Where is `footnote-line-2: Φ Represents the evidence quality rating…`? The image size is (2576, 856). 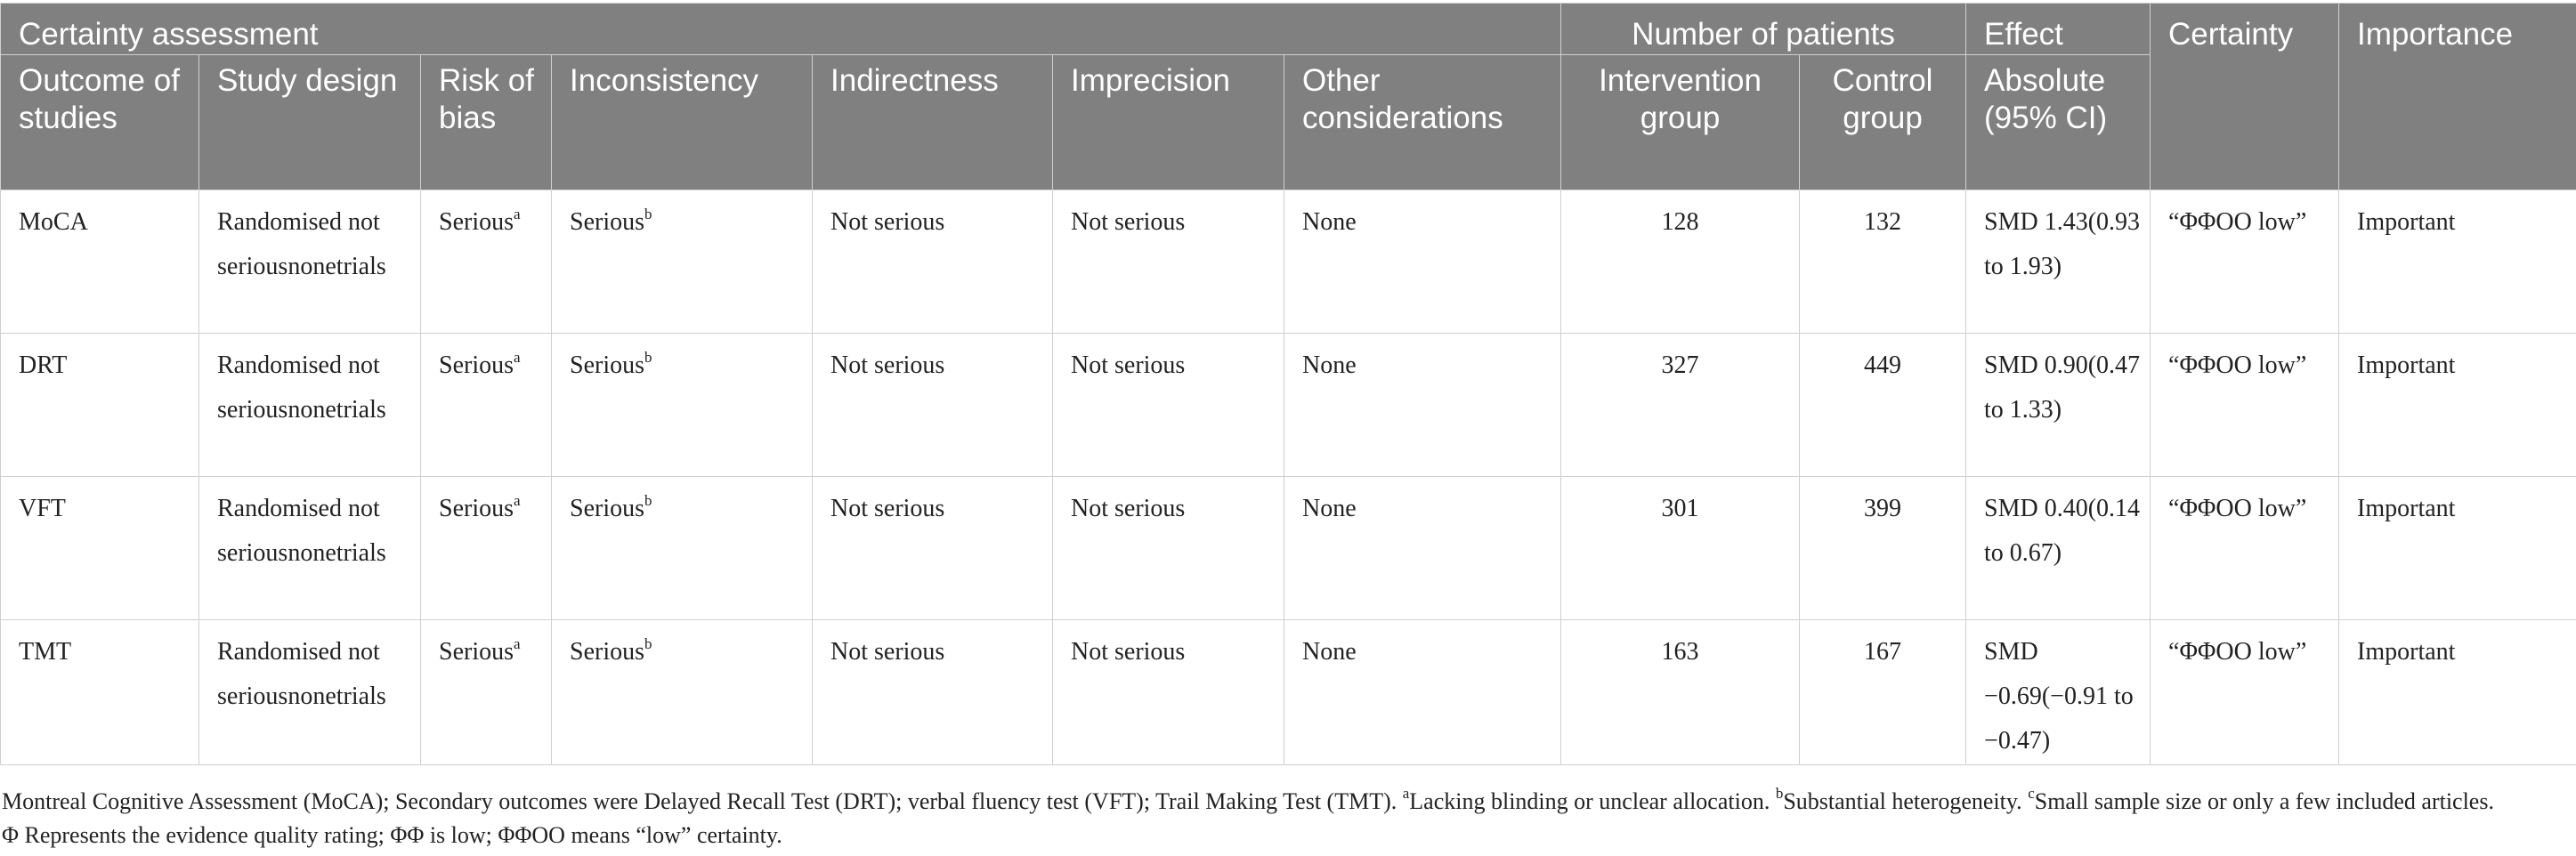
footnote-line-2: Φ Represents the evidence quality rating… is located at coordinates (392, 835).